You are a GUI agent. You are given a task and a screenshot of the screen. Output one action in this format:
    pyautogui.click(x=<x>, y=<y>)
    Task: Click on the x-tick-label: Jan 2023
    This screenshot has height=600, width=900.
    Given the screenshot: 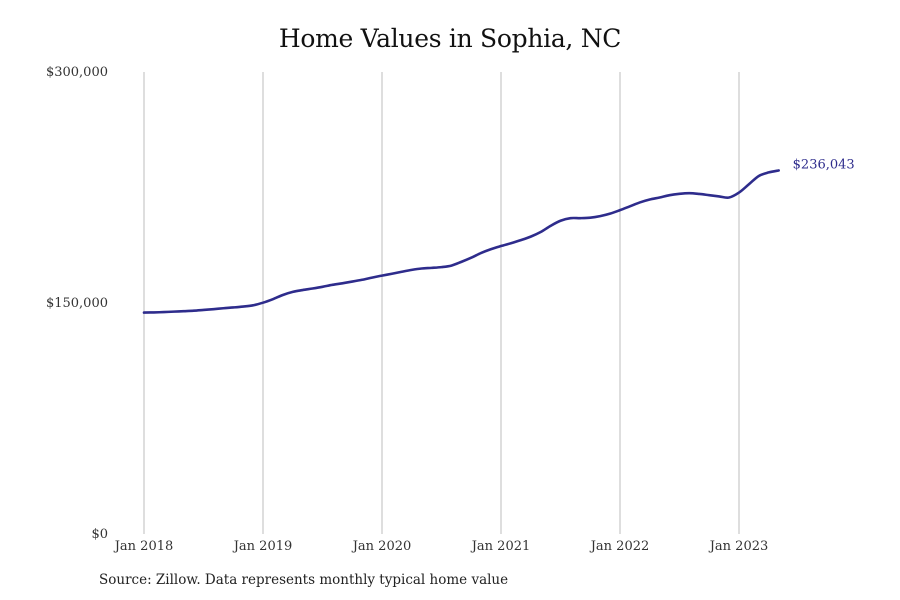 What is the action you would take?
    pyautogui.click(x=738, y=546)
    